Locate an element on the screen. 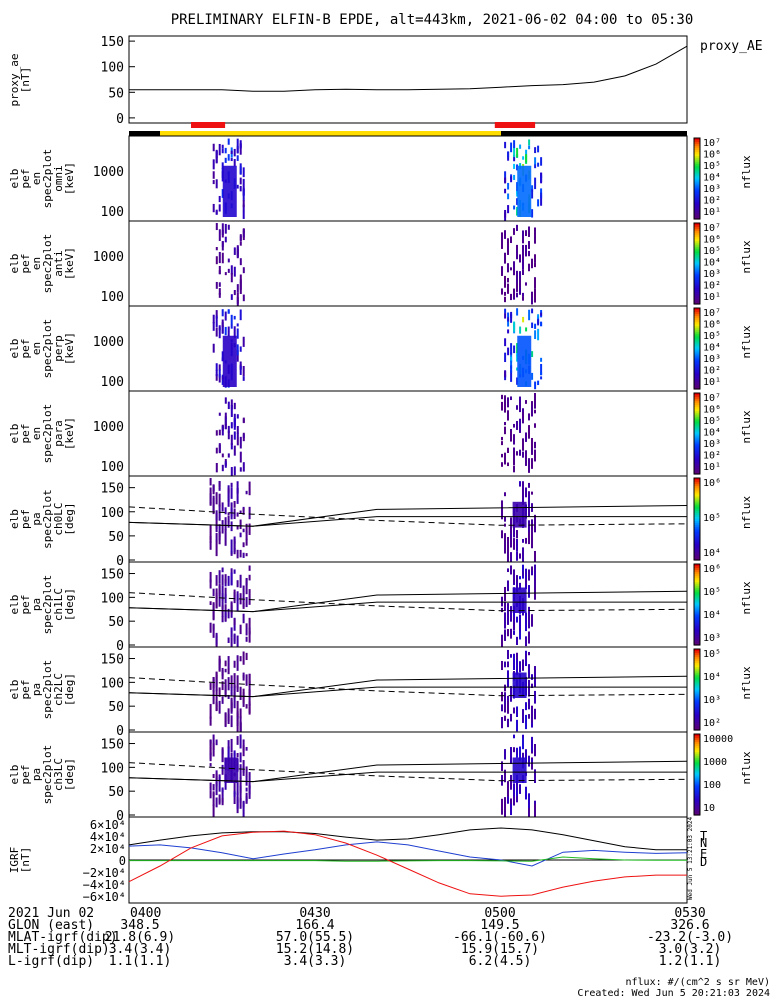 The image size is (775, 1000). colorbar-tick: 10⁷ is located at coordinates (712, 143).